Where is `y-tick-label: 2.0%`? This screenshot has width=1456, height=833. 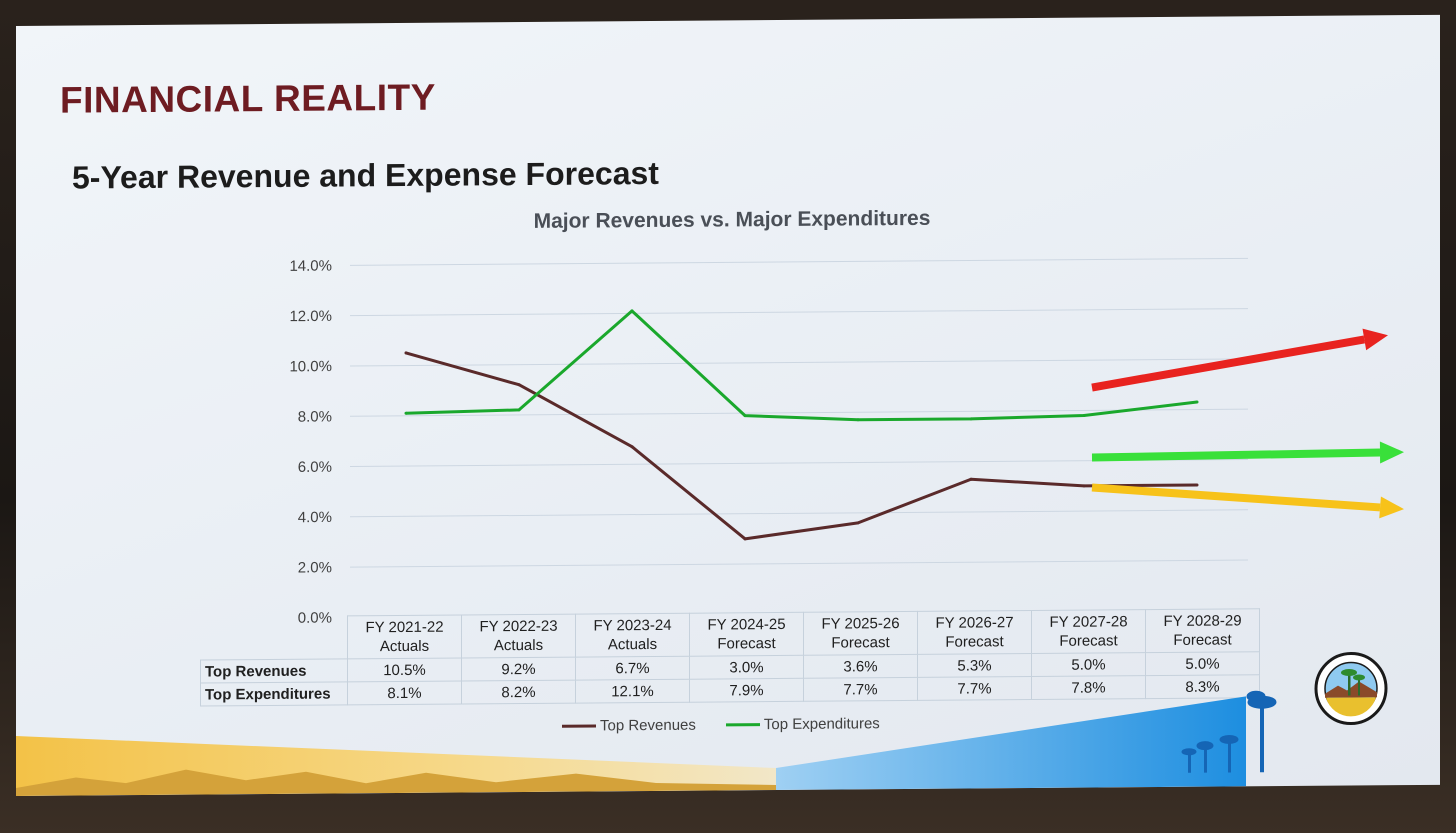 y-tick-label: 2.0% is located at coordinates (315, 567).